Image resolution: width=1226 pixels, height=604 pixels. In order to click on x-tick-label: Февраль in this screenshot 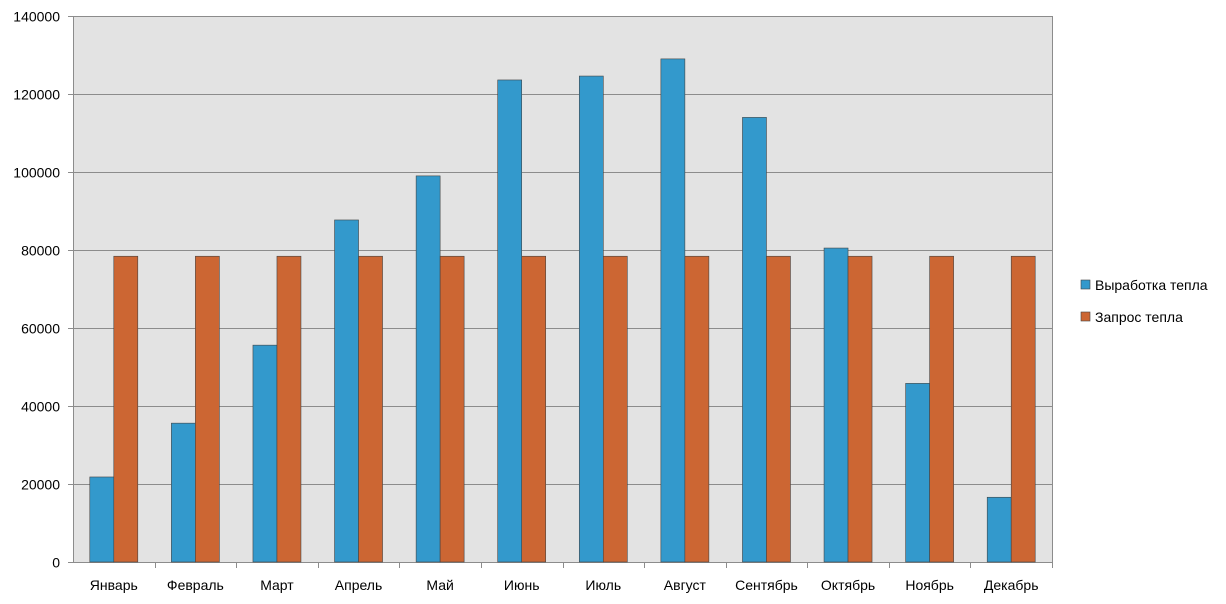, I will do `click(195, 585)`.